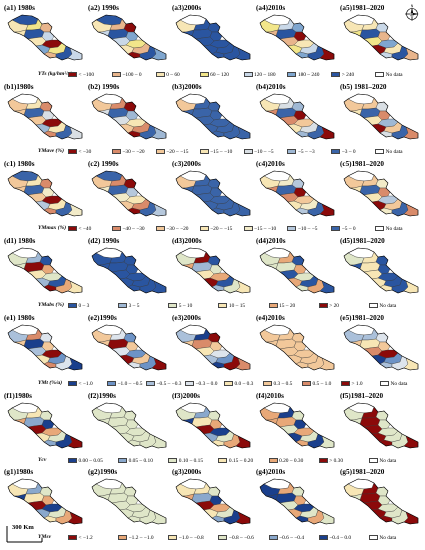 This screenshot has height=550, width=425. What do you see at coordinates (244, 383) in the screenshot?
I see `legend-label: 0.0 – 0.3` at bounding box center [244, 383].